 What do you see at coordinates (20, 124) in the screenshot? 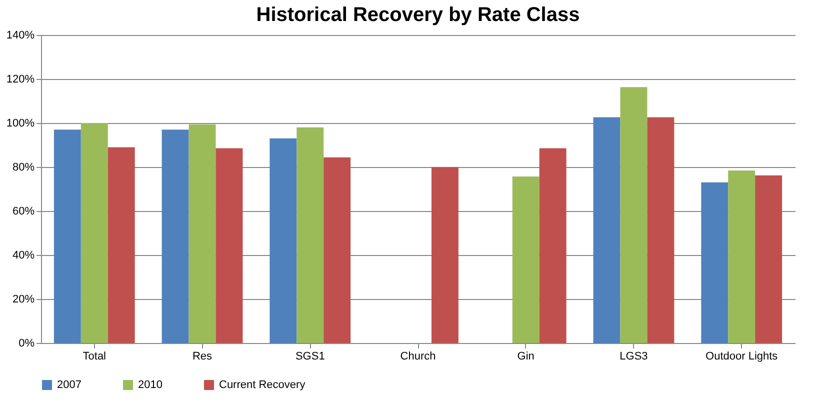
I see `y-tick-label: 100%` at bounding box center [20, 124].